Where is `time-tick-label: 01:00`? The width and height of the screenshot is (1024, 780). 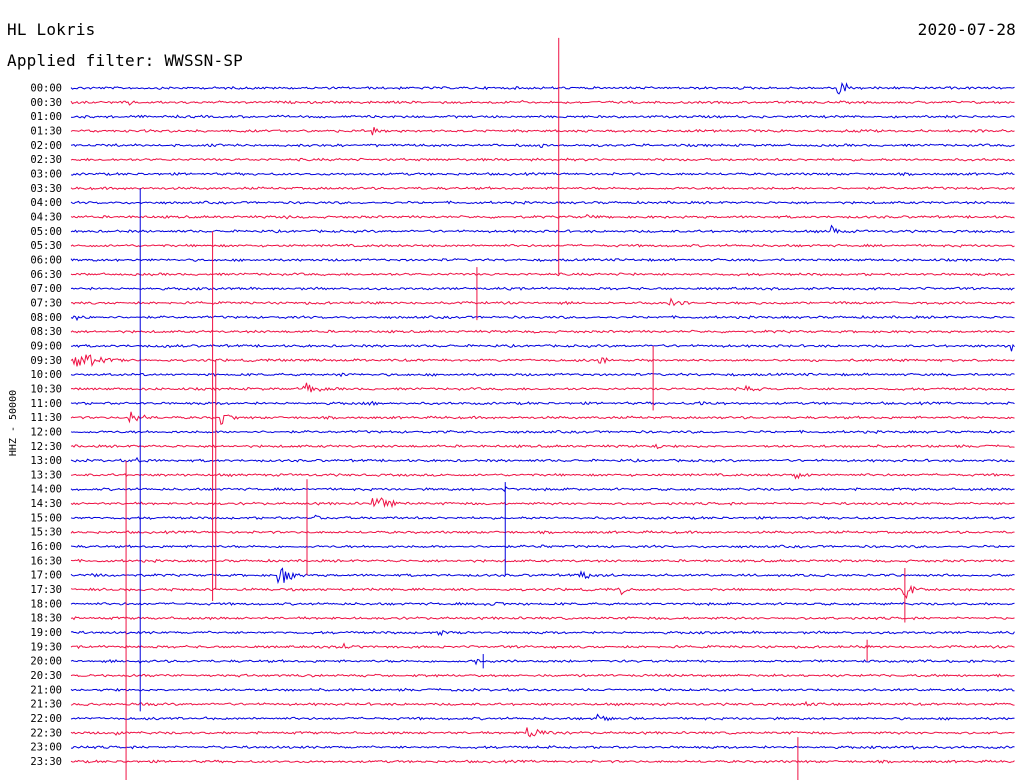 time-tick-label: 01:00 is located at coordinates (46, 117).